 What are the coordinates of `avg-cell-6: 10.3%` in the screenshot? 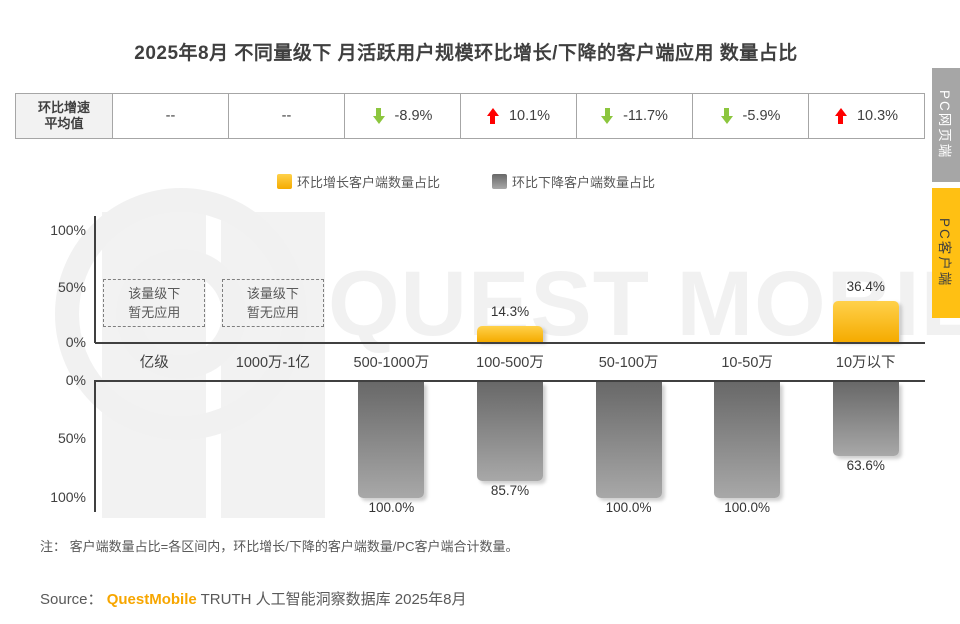 It's located at (866, 116).